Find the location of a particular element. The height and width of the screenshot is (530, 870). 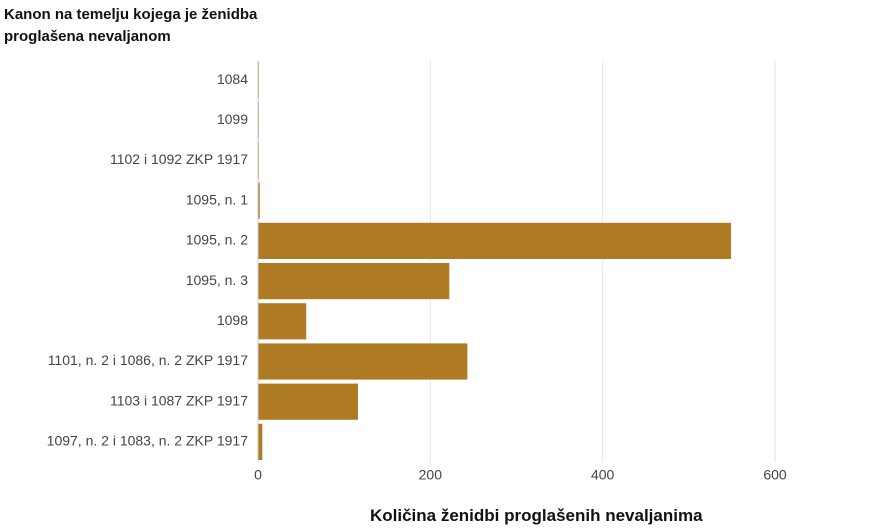

y-tick-label: 1102 i 1092 ZKP 1917 is located at coordinates (179, 159).